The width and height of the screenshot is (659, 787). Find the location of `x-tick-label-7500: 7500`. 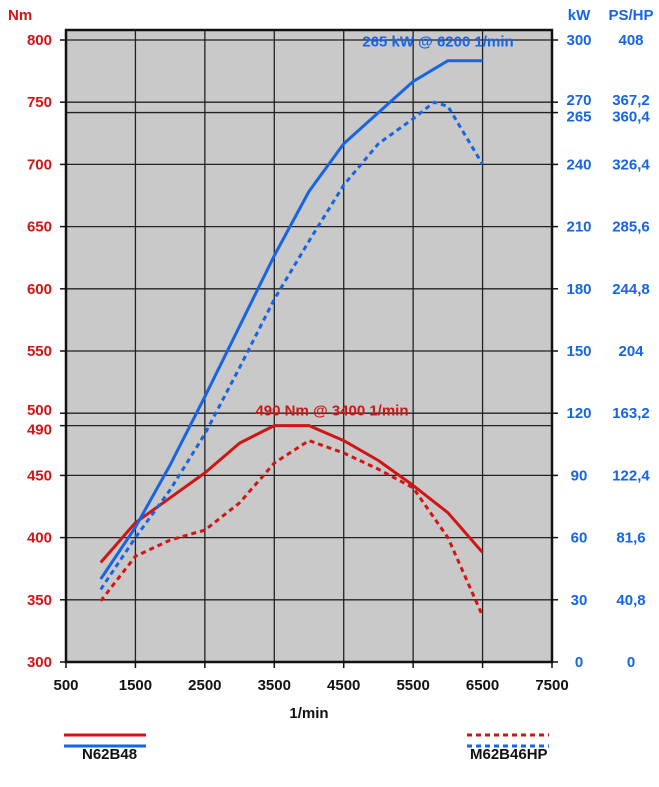

x-tick-label-7500: 7500 is located at coordinates (551, 685).